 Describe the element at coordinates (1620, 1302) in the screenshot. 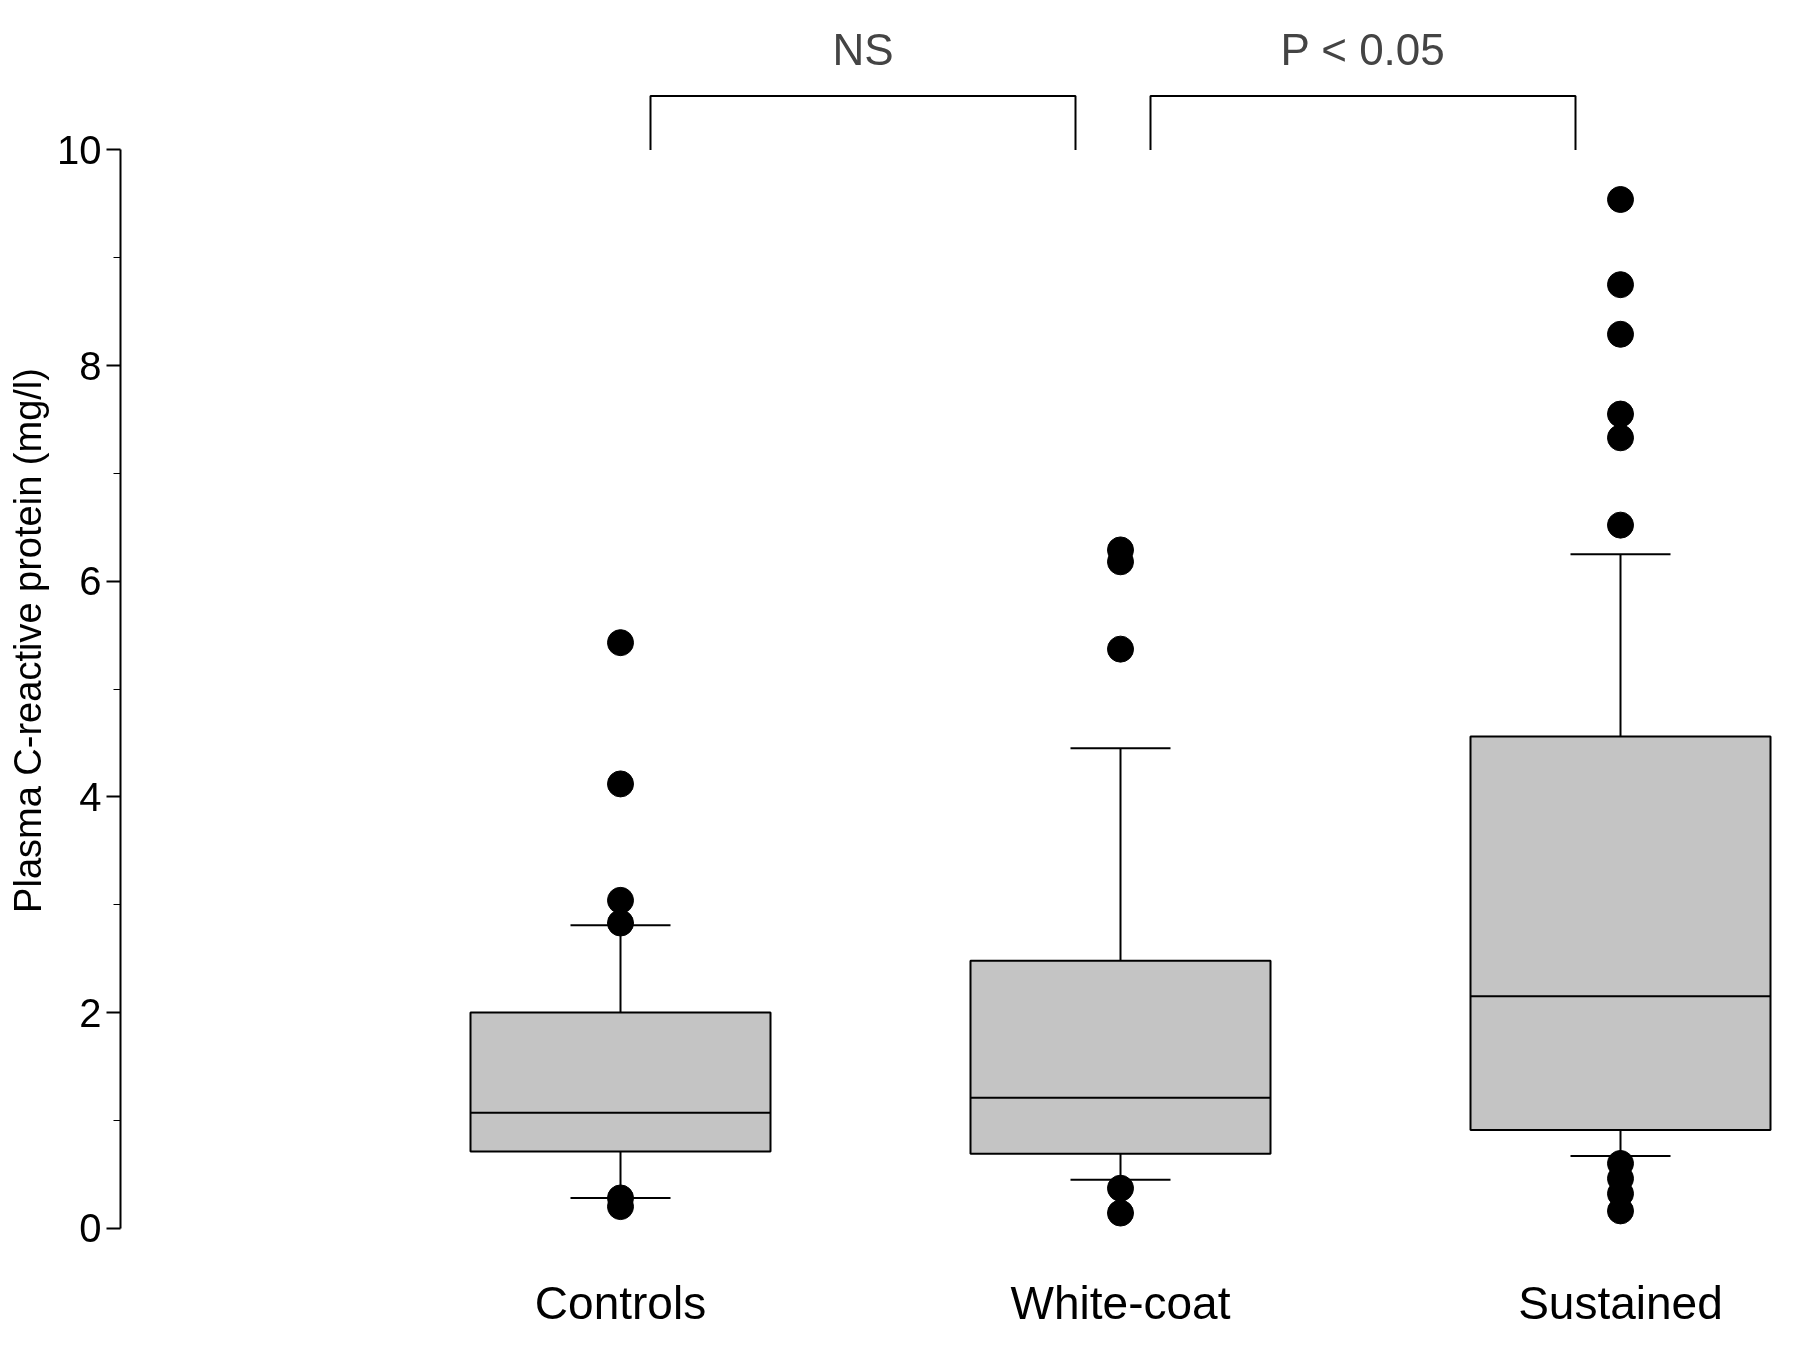

I see `x-tick-label: Sustained` at that location.